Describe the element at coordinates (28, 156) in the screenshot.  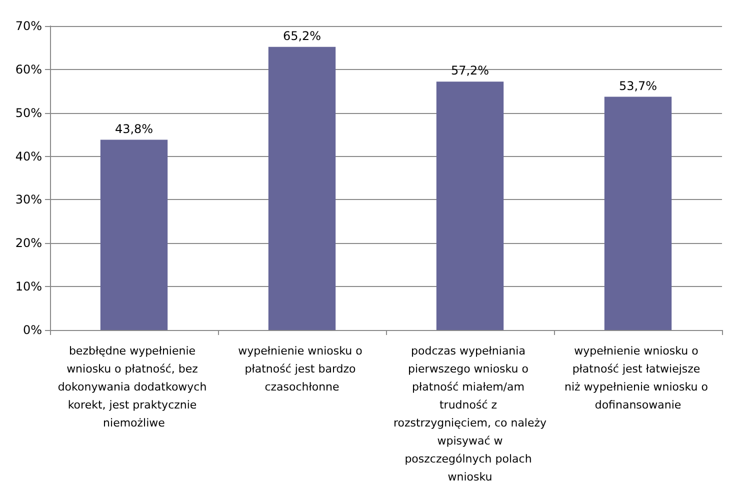
I see `y-tick-label: 40%` at that location.